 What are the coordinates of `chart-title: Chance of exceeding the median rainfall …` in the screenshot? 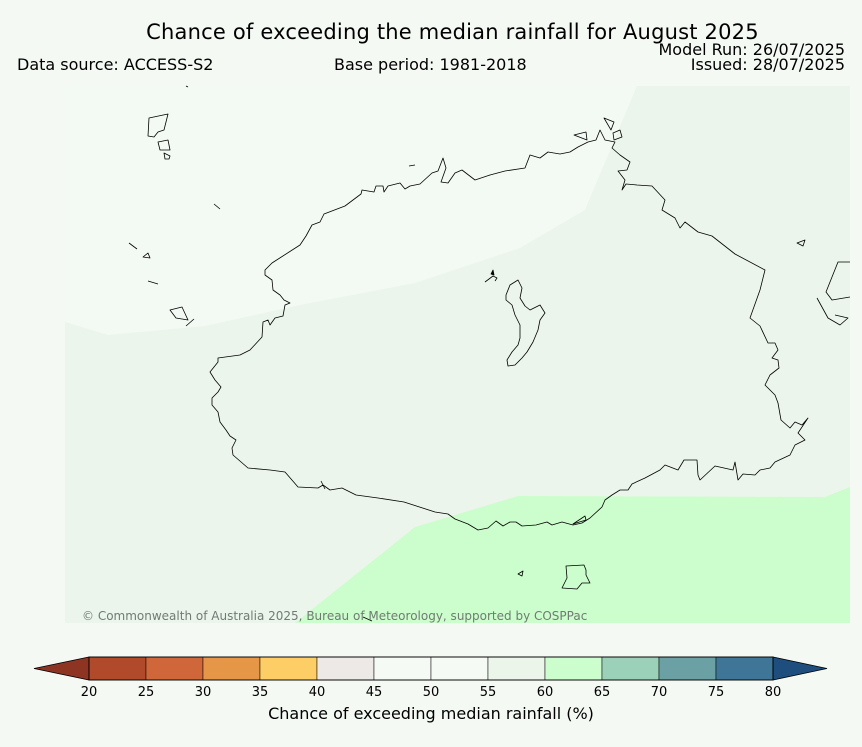 It's located at (452, 32).